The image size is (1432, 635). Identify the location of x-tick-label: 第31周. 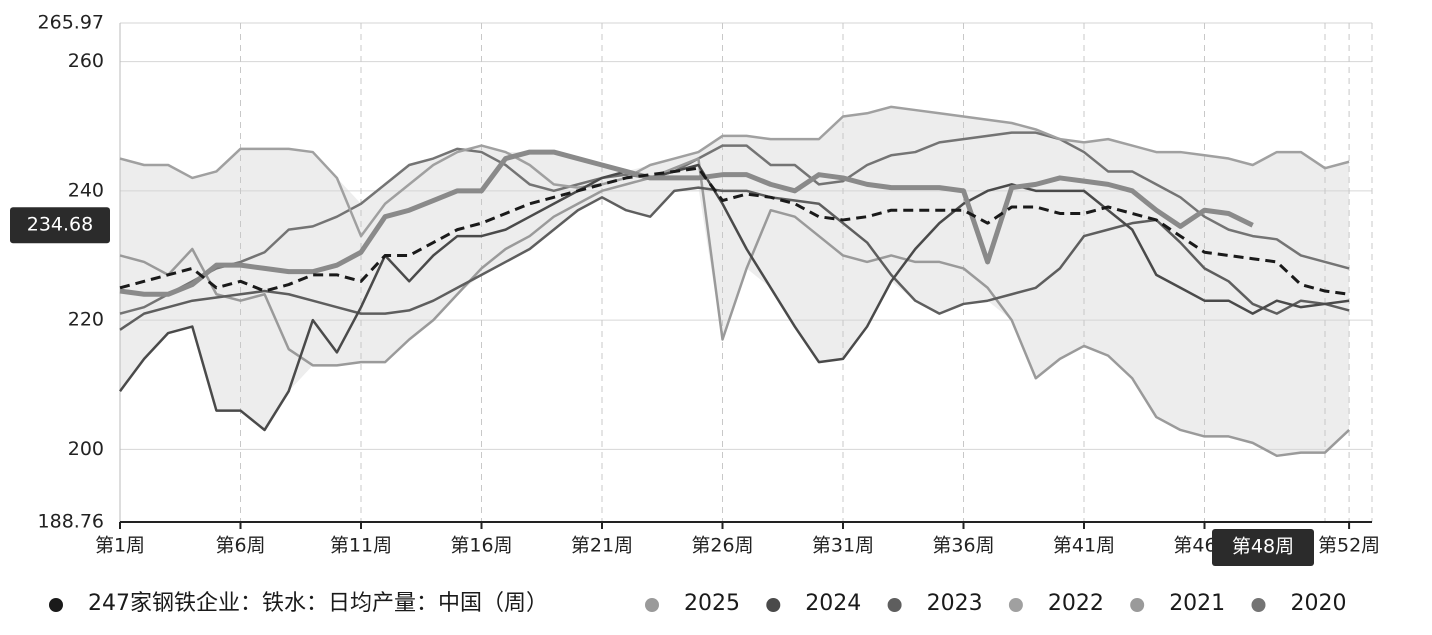
(843, 546).